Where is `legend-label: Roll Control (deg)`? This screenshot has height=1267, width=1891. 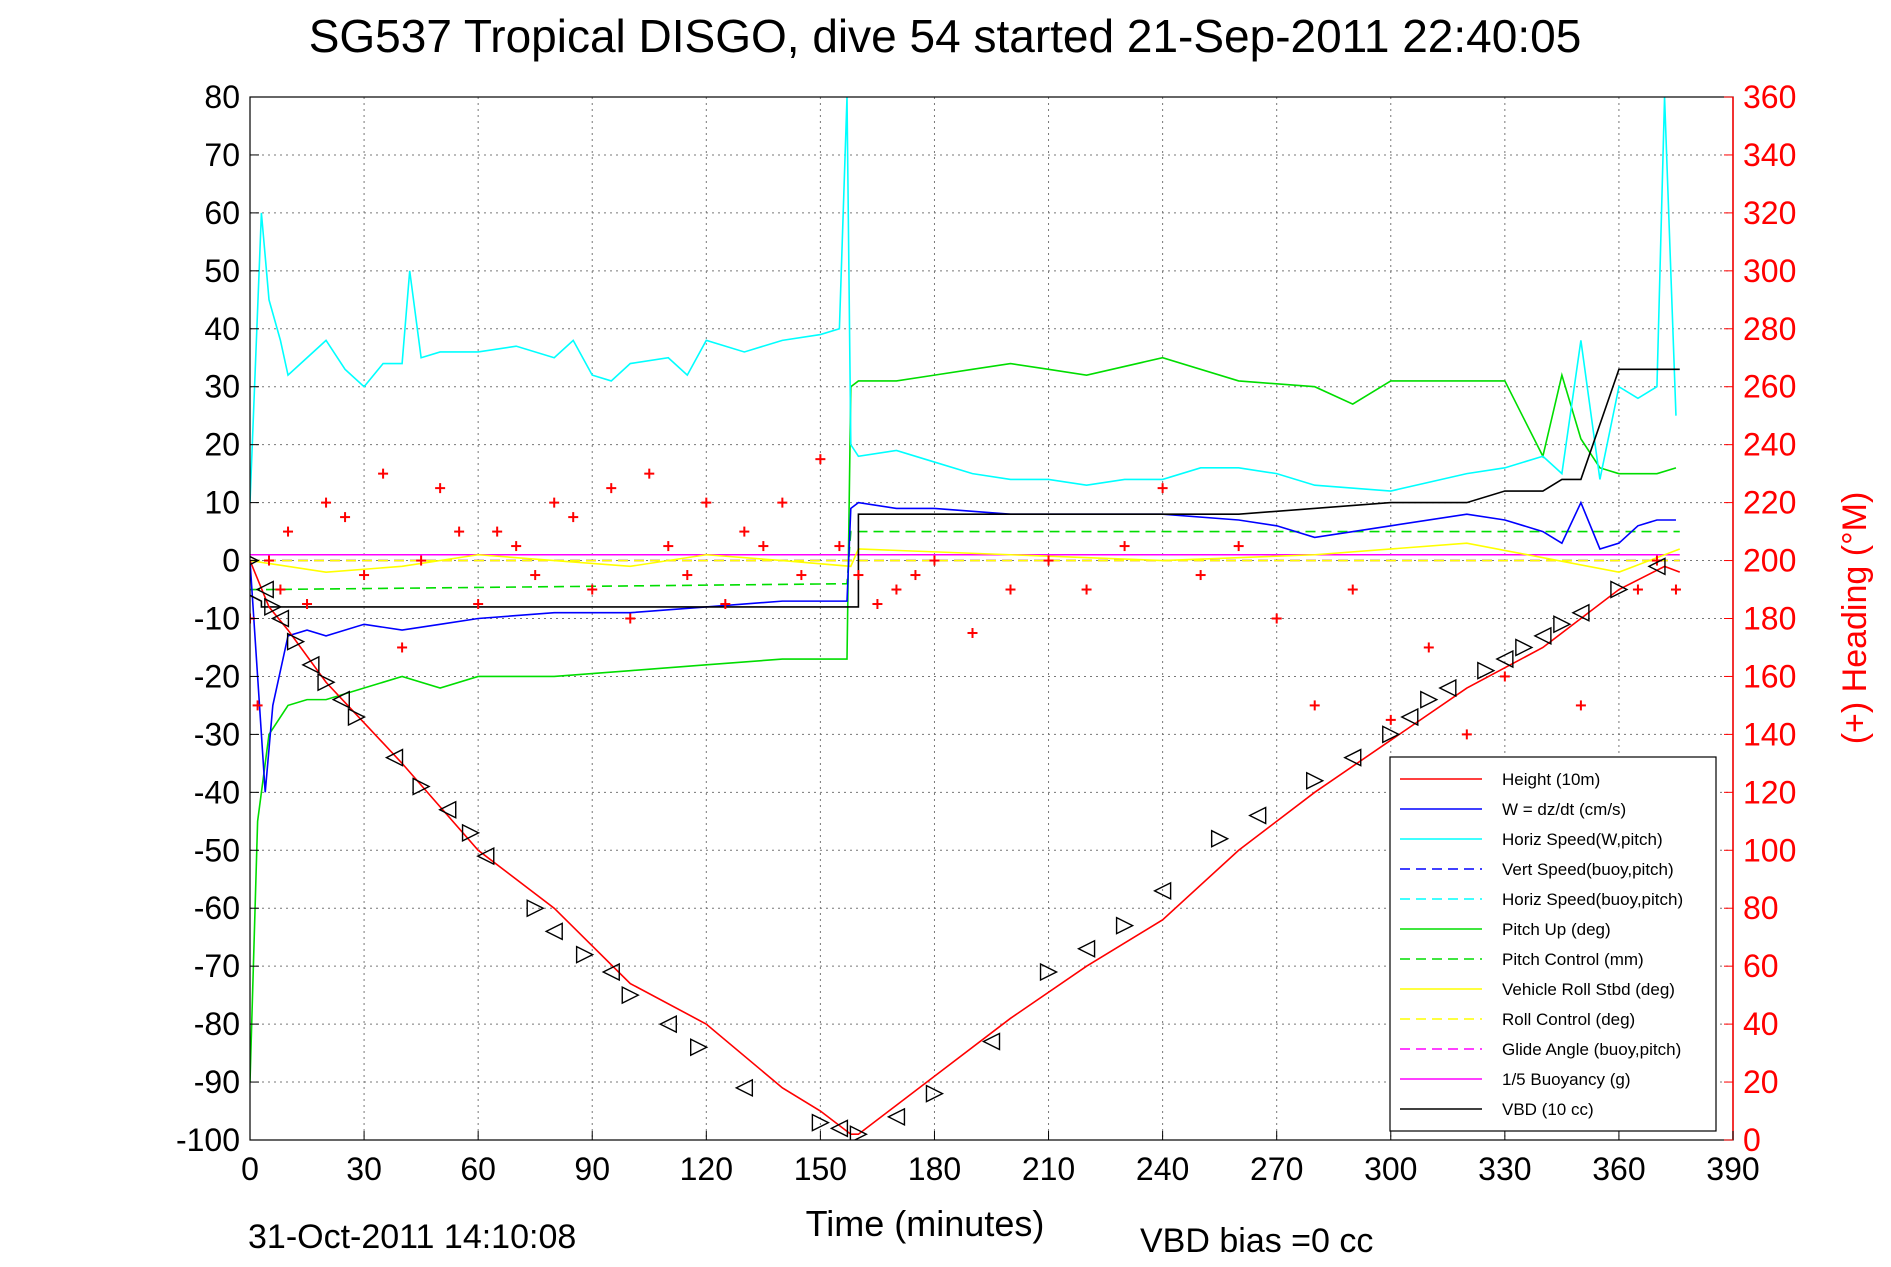
legend-label: Roll Control (deg) is located at coordinates (1568, 1019).